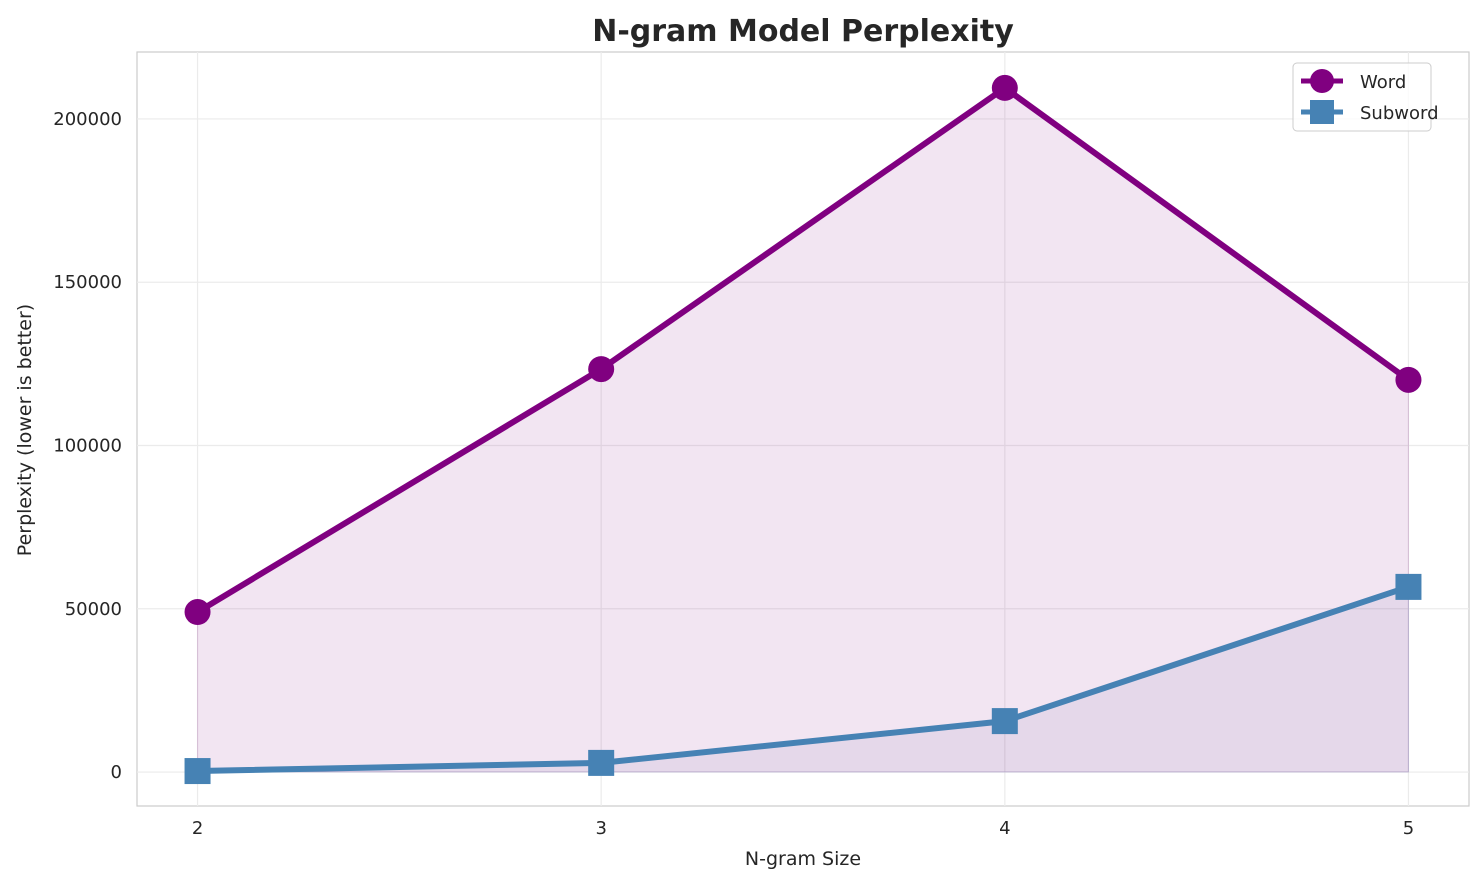 The image size is (1484, 889). What do you see at coordinates (1322, 112) in the screenshot?
I see `legend-subword-marker` at bounding box center [1322, 112].